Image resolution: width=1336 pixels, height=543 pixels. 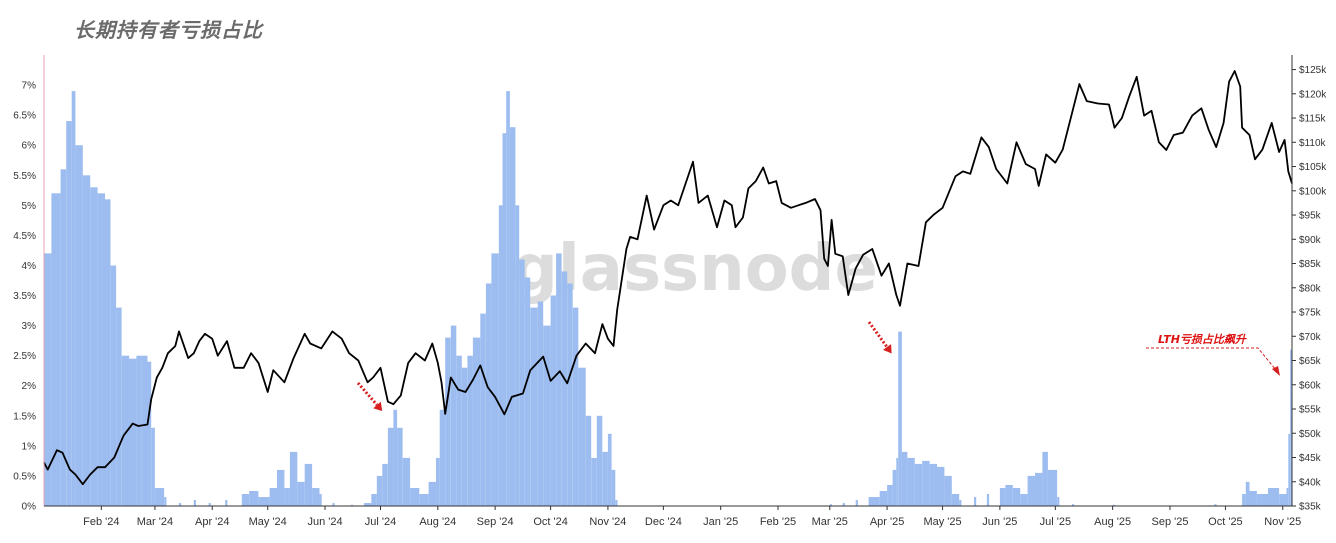 I want to click on left-tick-label: 0.5%, so click(x=24, y=476).